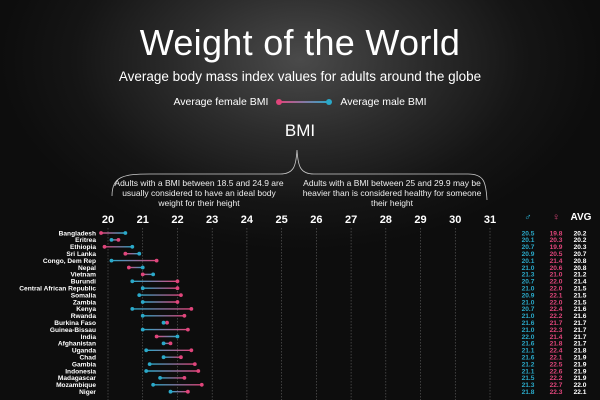 The image size is (600, 400). Describe the element at coordinates (528, 309) in the screenshot. I see `male-value: 20.7` at that location.